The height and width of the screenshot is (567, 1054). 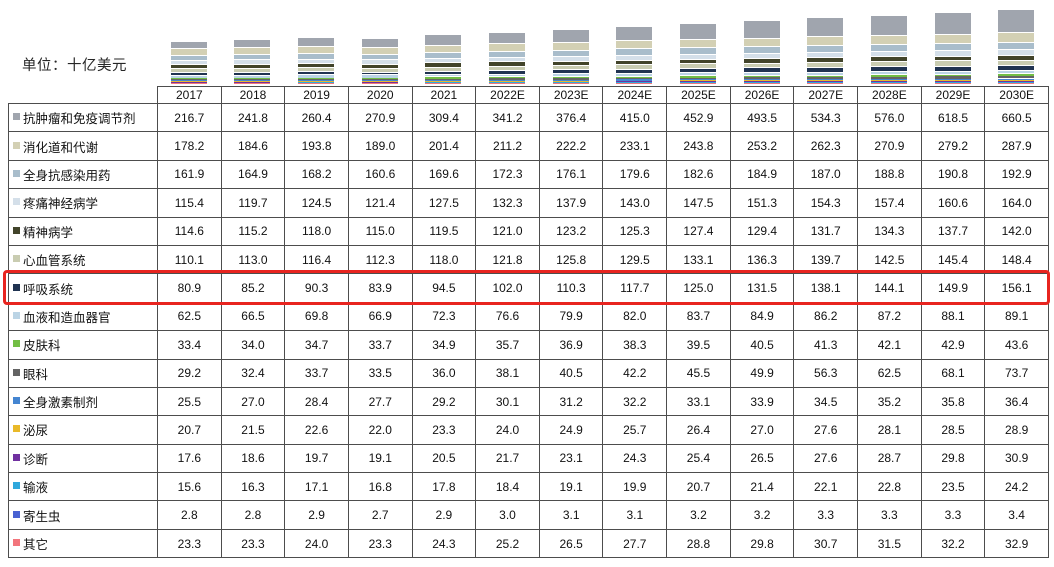 What do you see at coordinates (507, 458) in the screenshot?
I see `value-cell: 21.7` at bounding box center [507, 458].